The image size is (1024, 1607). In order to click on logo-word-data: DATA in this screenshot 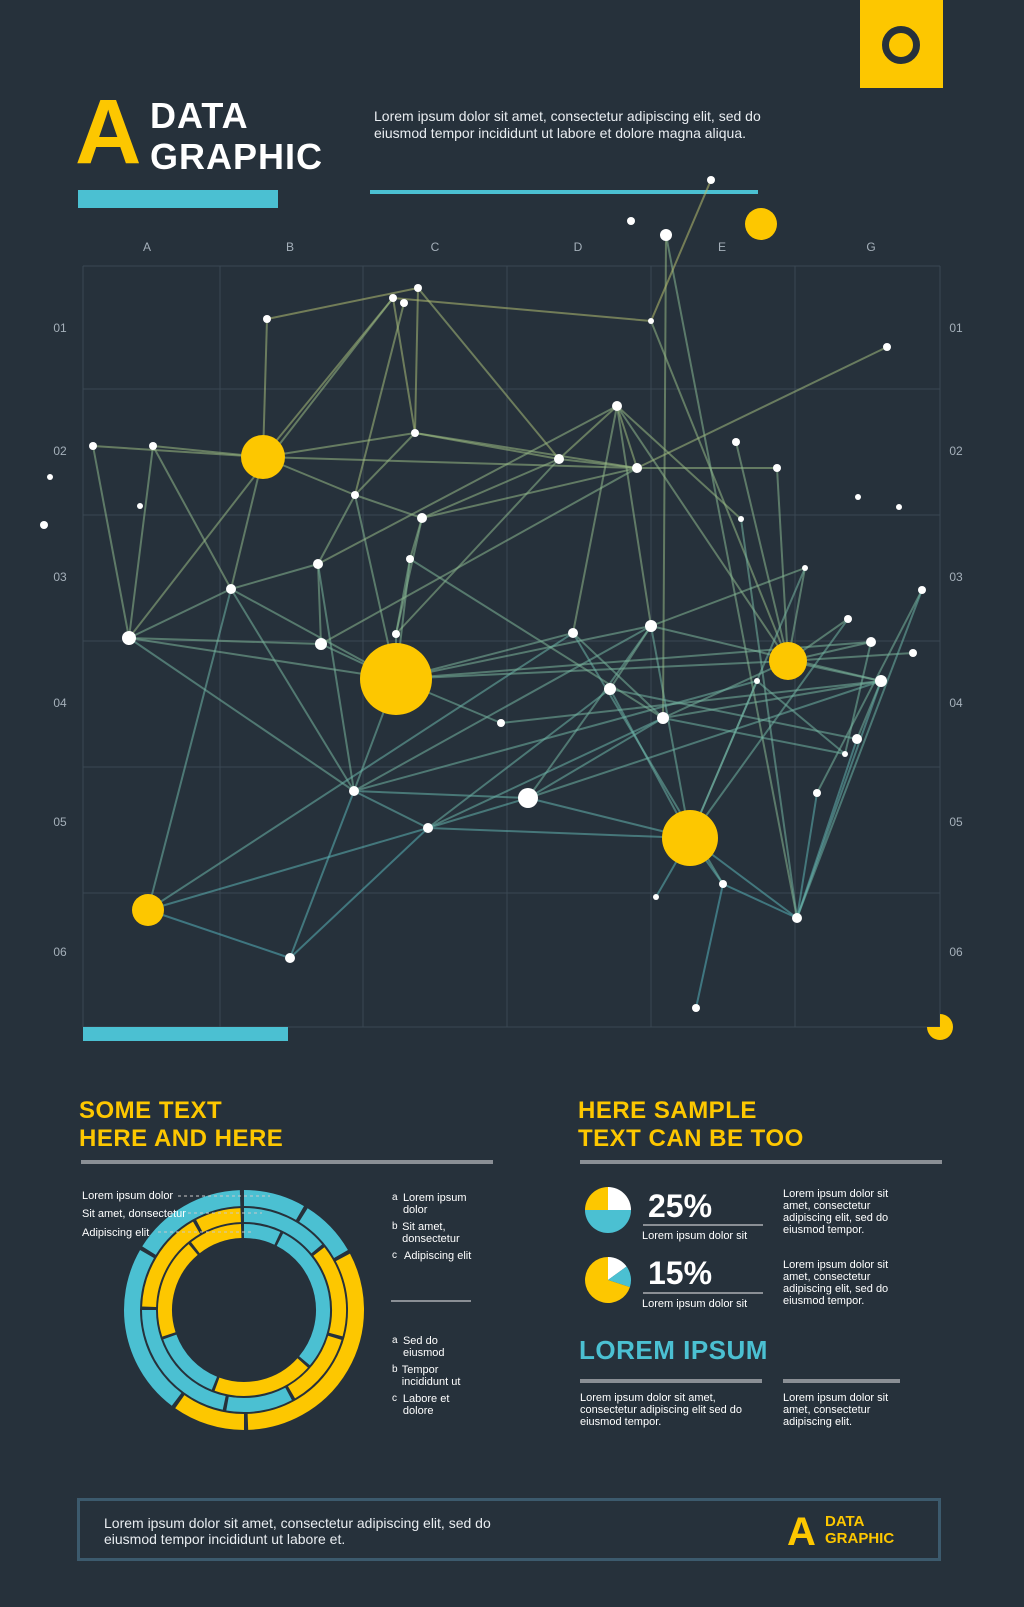, I will do `click(199, 115)`.